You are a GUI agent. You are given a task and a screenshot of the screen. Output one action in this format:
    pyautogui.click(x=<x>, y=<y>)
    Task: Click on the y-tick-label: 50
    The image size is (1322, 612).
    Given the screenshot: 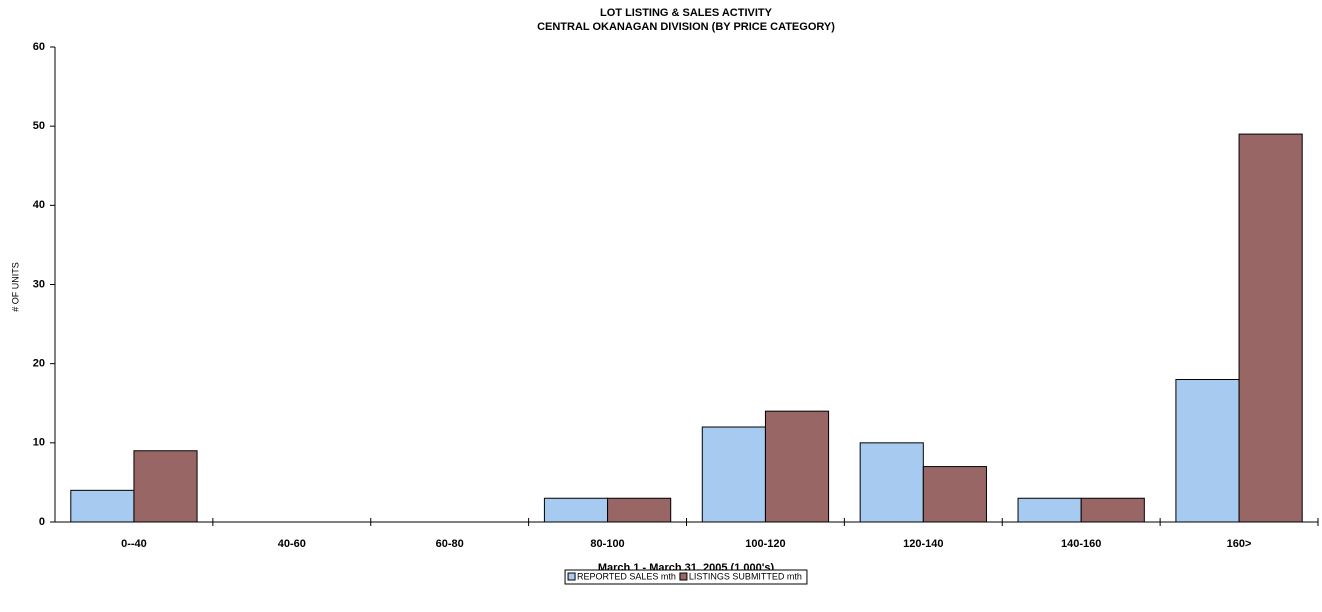 What is the action you would take?
    pyautogui.click(x=39, y=126)
    